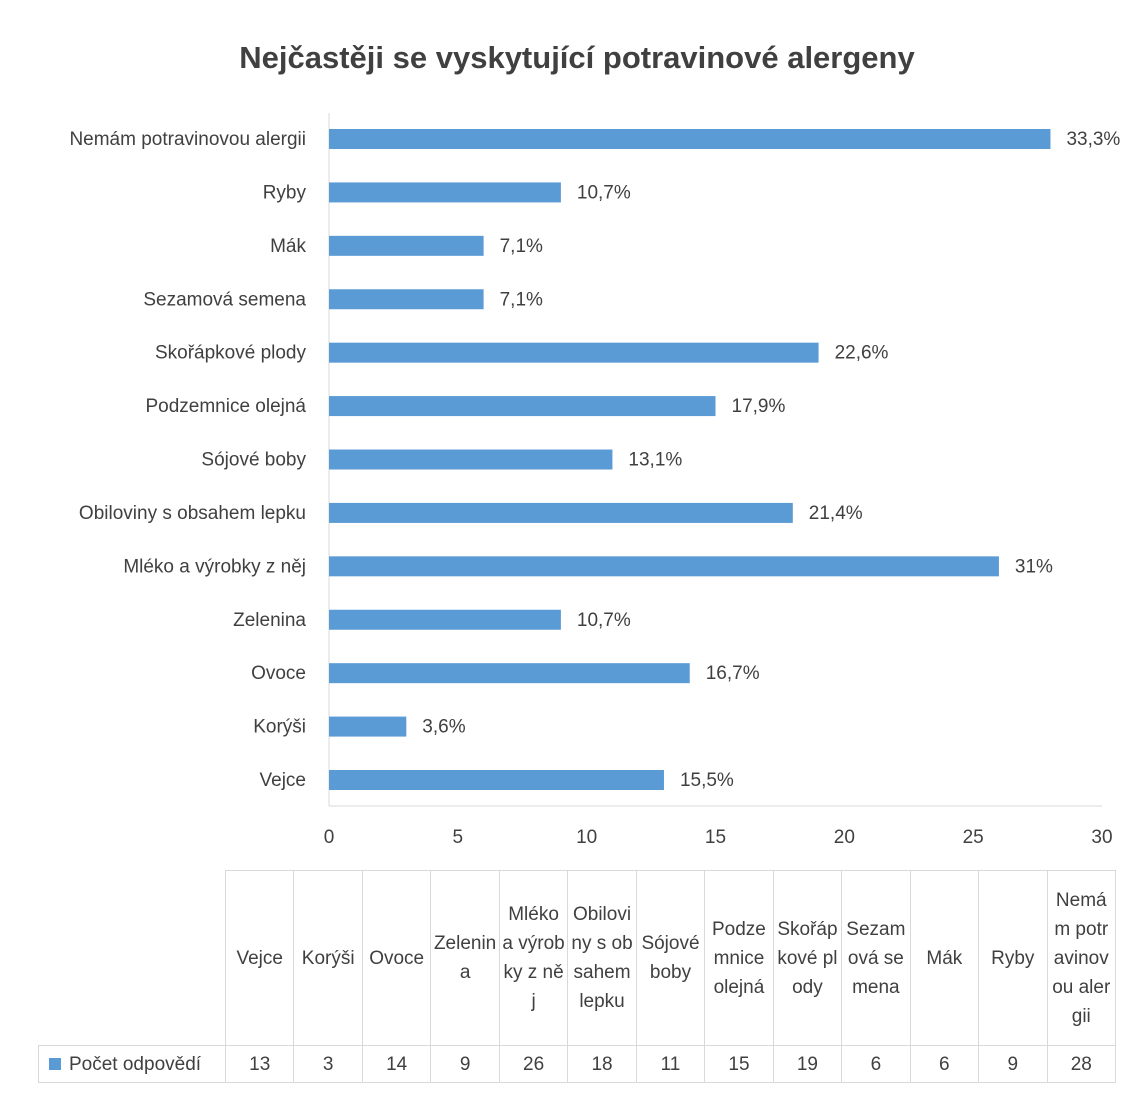 This screenshot has height=1106, width=1133. What do you see at coordinates (715, 837) in the screenshot?
I see `x-tick-label: 15` at bounding box center [715, 837].